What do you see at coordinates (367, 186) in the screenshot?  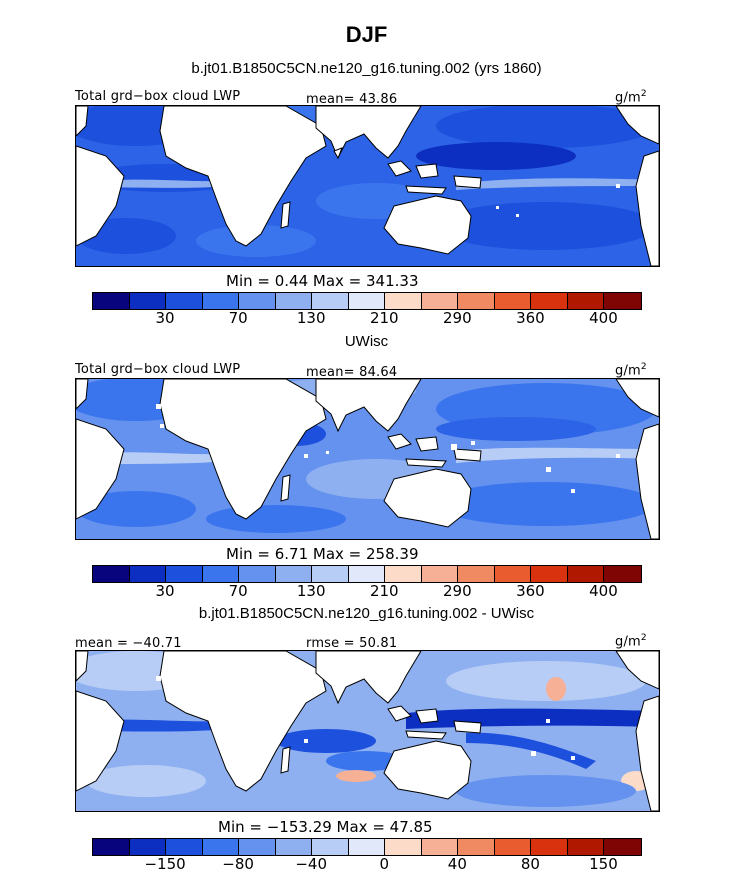 I see `panel-1-map` at bounding box center [367, 186].